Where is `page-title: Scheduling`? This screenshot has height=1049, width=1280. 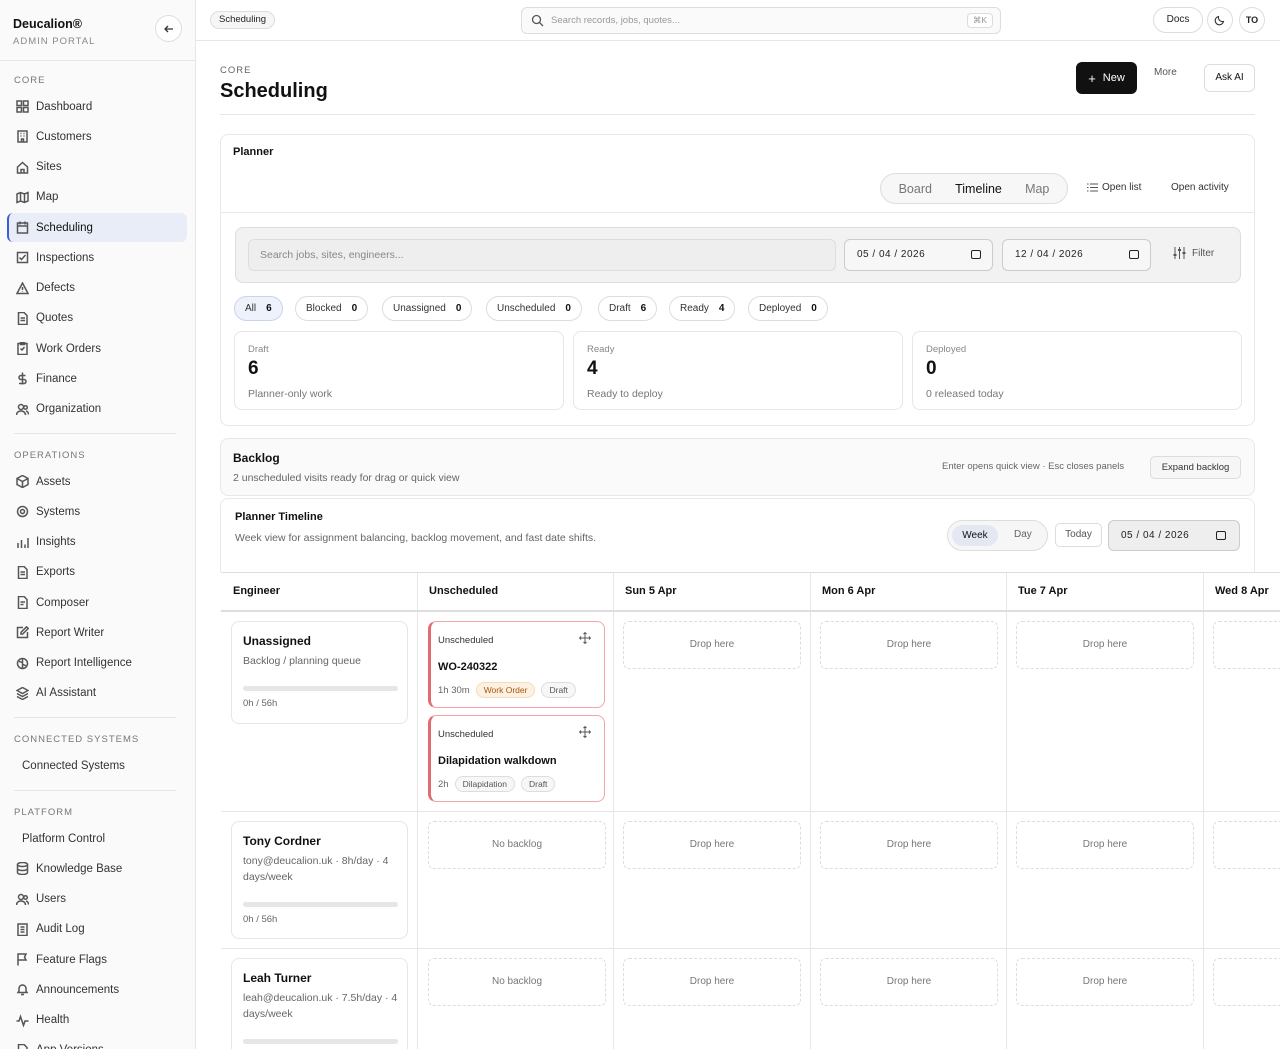
page-title: Scheduling is located at coordinates (274, 91).